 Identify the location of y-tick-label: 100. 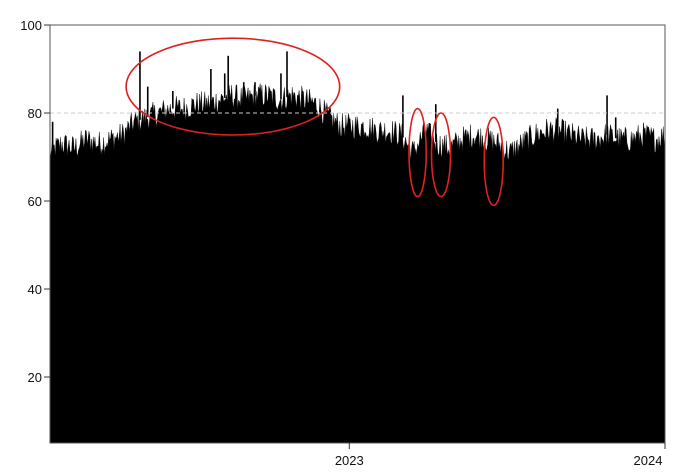
(31, 25).